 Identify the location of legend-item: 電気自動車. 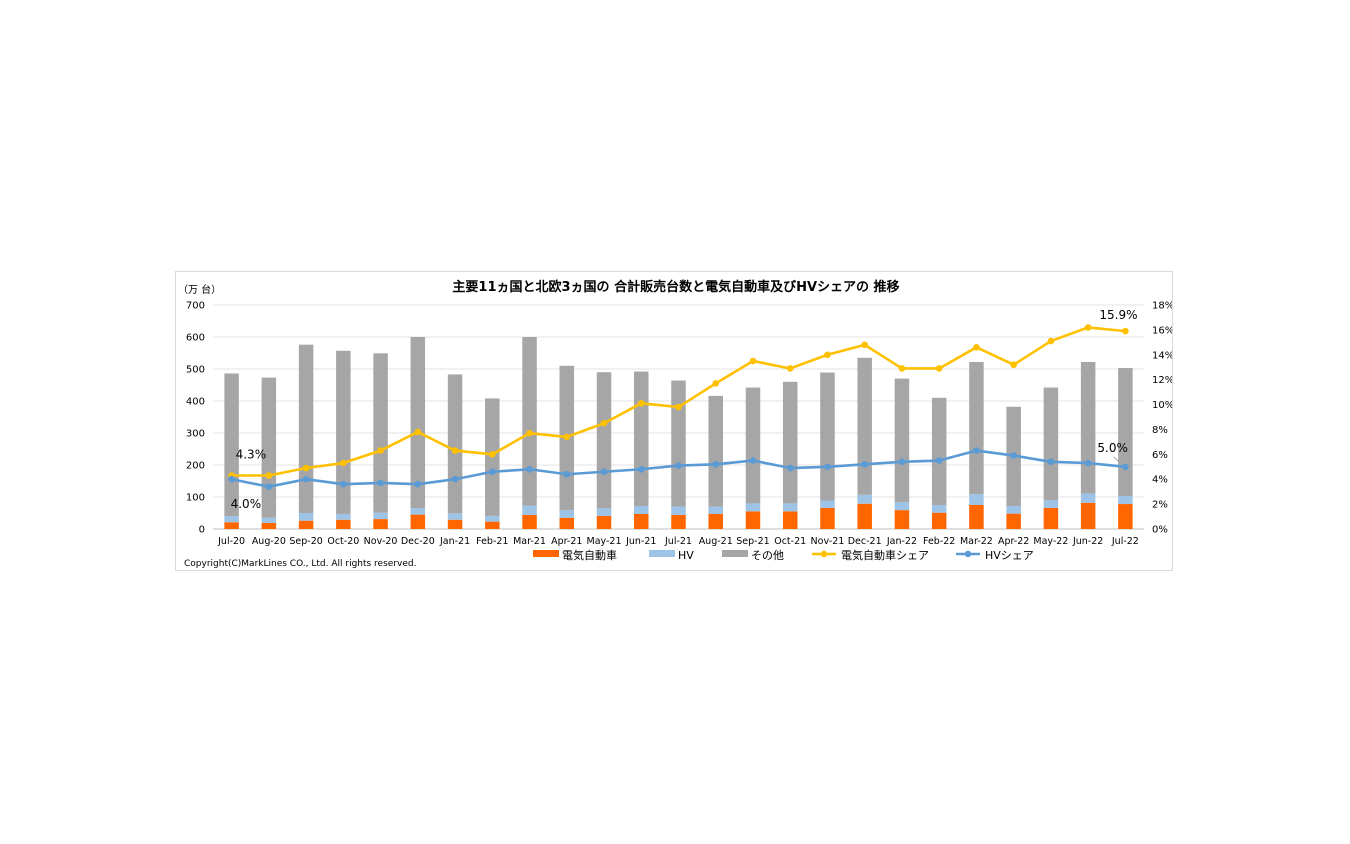
(575, 555).